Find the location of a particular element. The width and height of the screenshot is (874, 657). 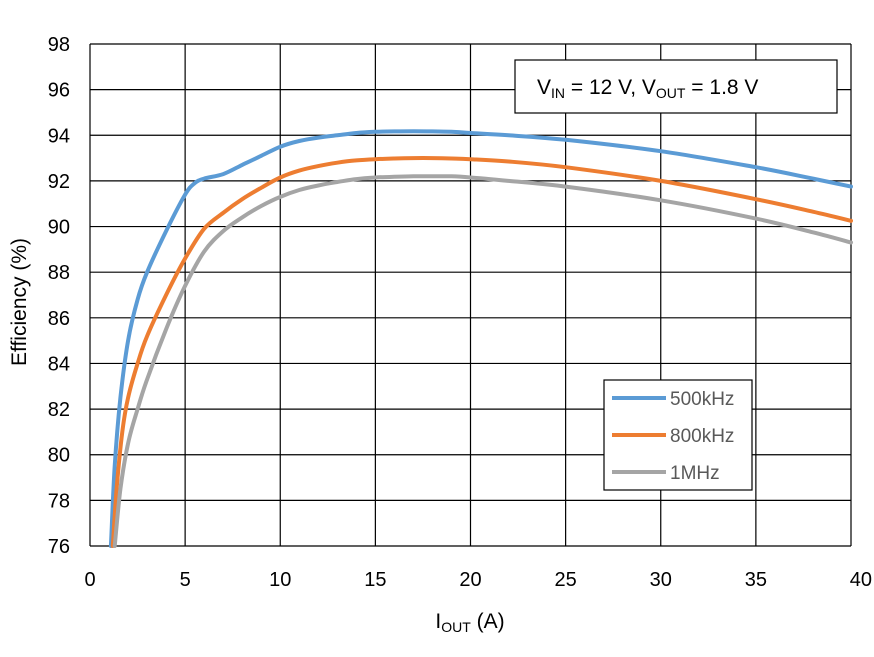

legend: 500kHz 800kHz 1MHz is located at coordinates (678, 435).